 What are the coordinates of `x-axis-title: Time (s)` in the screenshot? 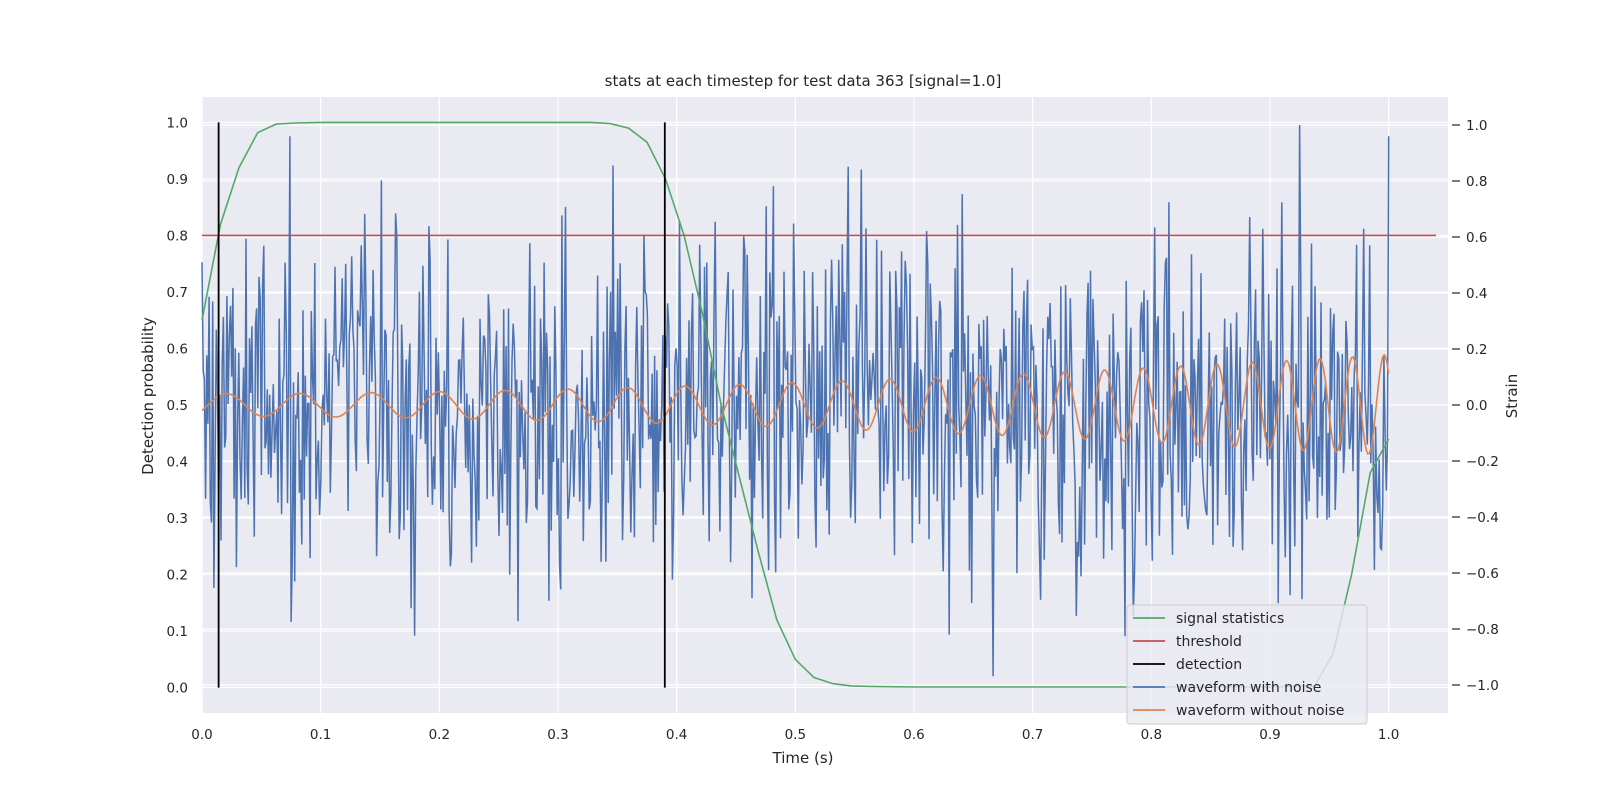 It's located at (803, 758).